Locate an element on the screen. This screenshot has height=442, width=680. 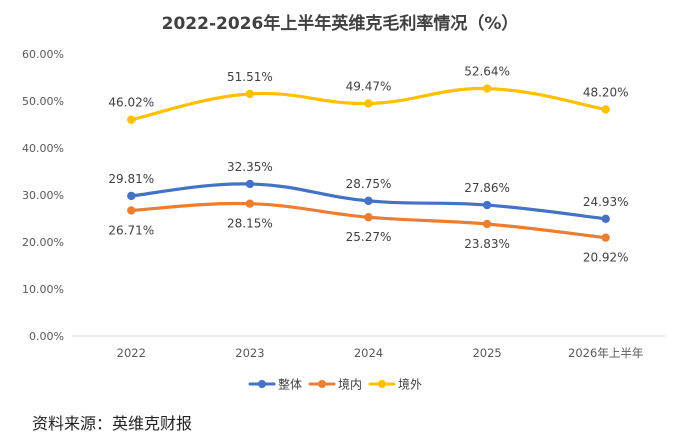
y-tick-label: 30.00% is located at coordinates (43, 195).